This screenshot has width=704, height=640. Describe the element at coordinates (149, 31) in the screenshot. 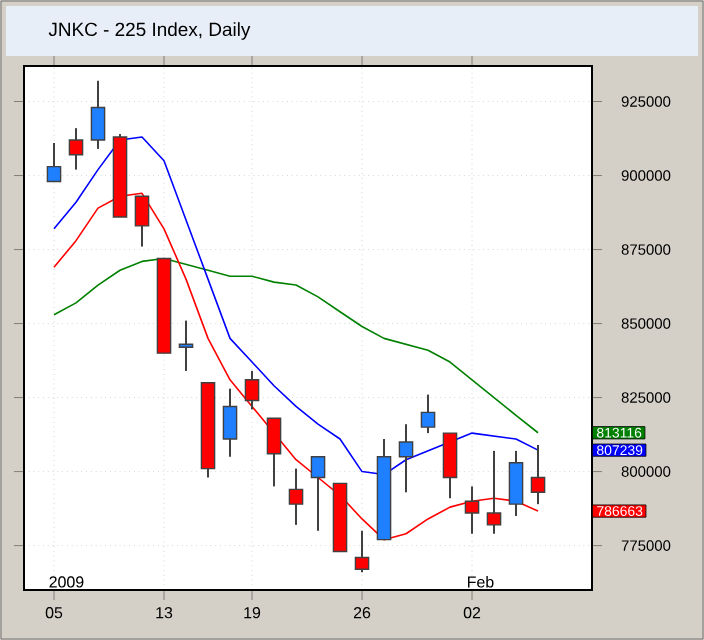

I see `chart-title: JNKC - 225 Index, Daily` at that location.